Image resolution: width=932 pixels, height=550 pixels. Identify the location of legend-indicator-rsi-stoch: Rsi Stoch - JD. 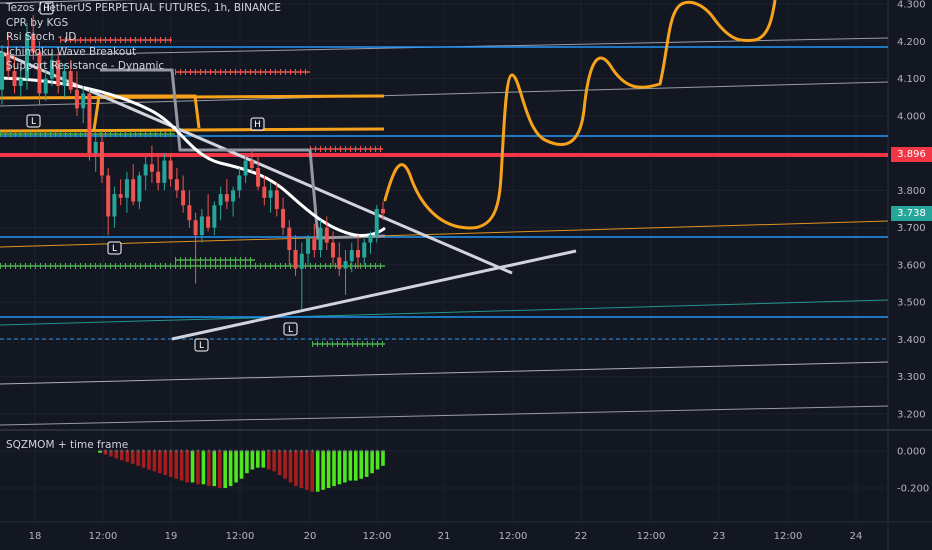
(41, 37).